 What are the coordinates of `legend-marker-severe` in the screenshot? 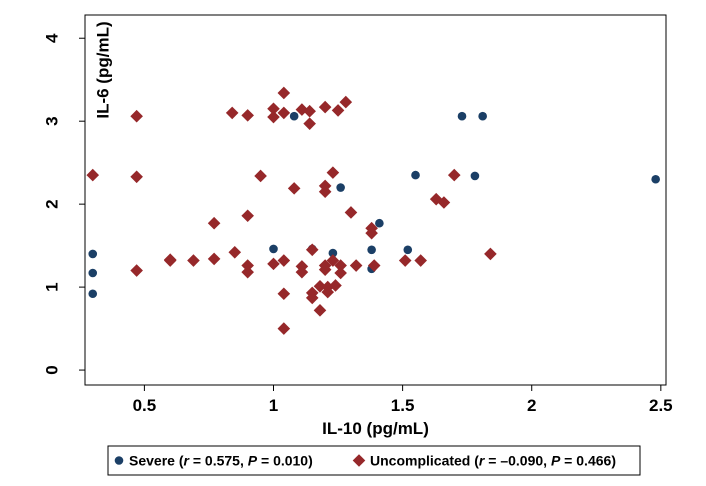 It's located at (119, 460).